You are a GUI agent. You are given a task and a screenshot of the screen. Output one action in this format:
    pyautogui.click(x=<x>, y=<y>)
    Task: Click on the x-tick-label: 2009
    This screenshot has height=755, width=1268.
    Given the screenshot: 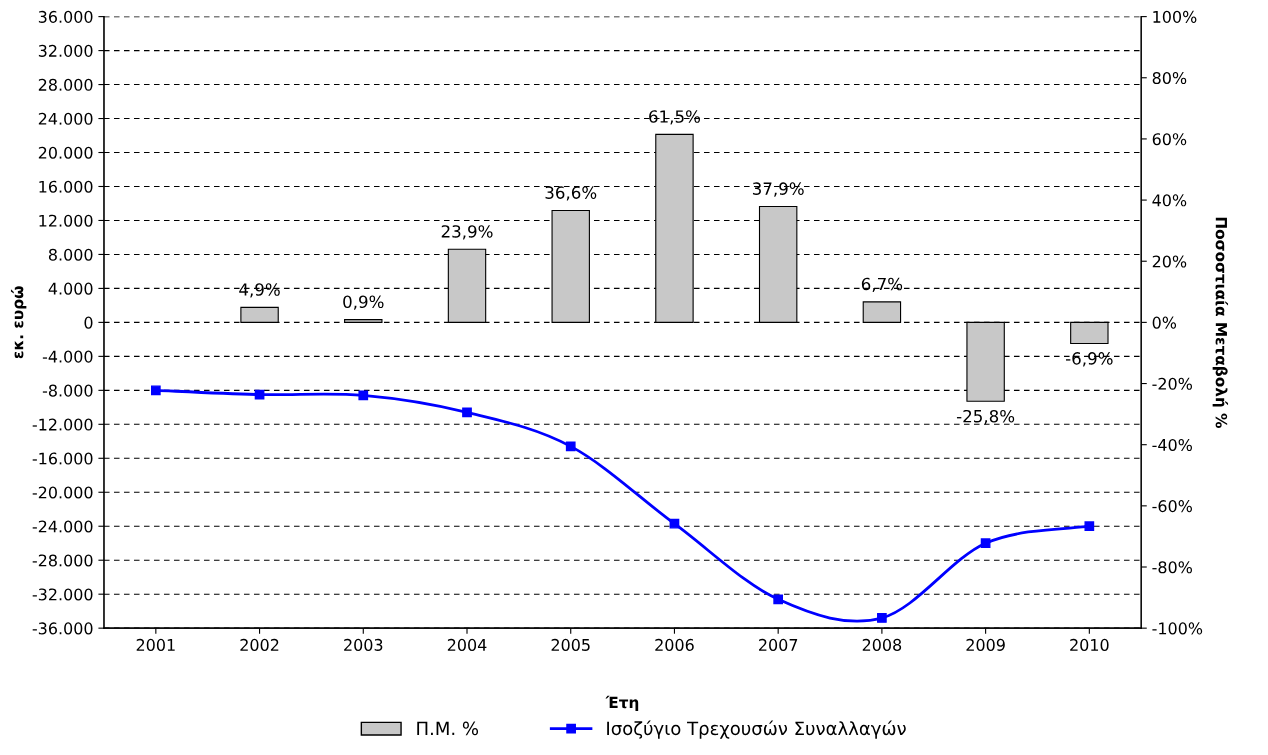 What is the action you would take?
    pyautogui.click(x=985, y=644)
    